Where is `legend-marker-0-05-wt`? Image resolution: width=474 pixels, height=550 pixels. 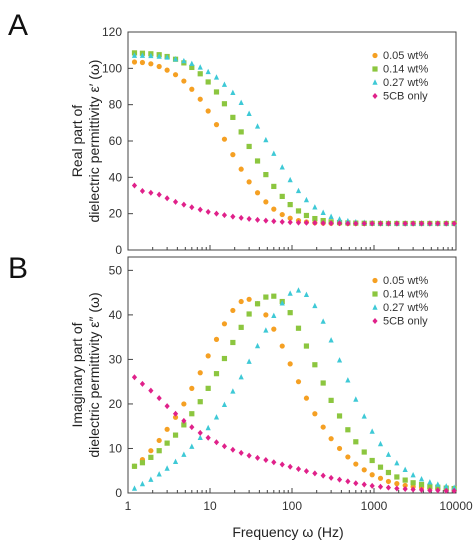
legend-marker-0-05-wt is located at coordinates (375, 280).